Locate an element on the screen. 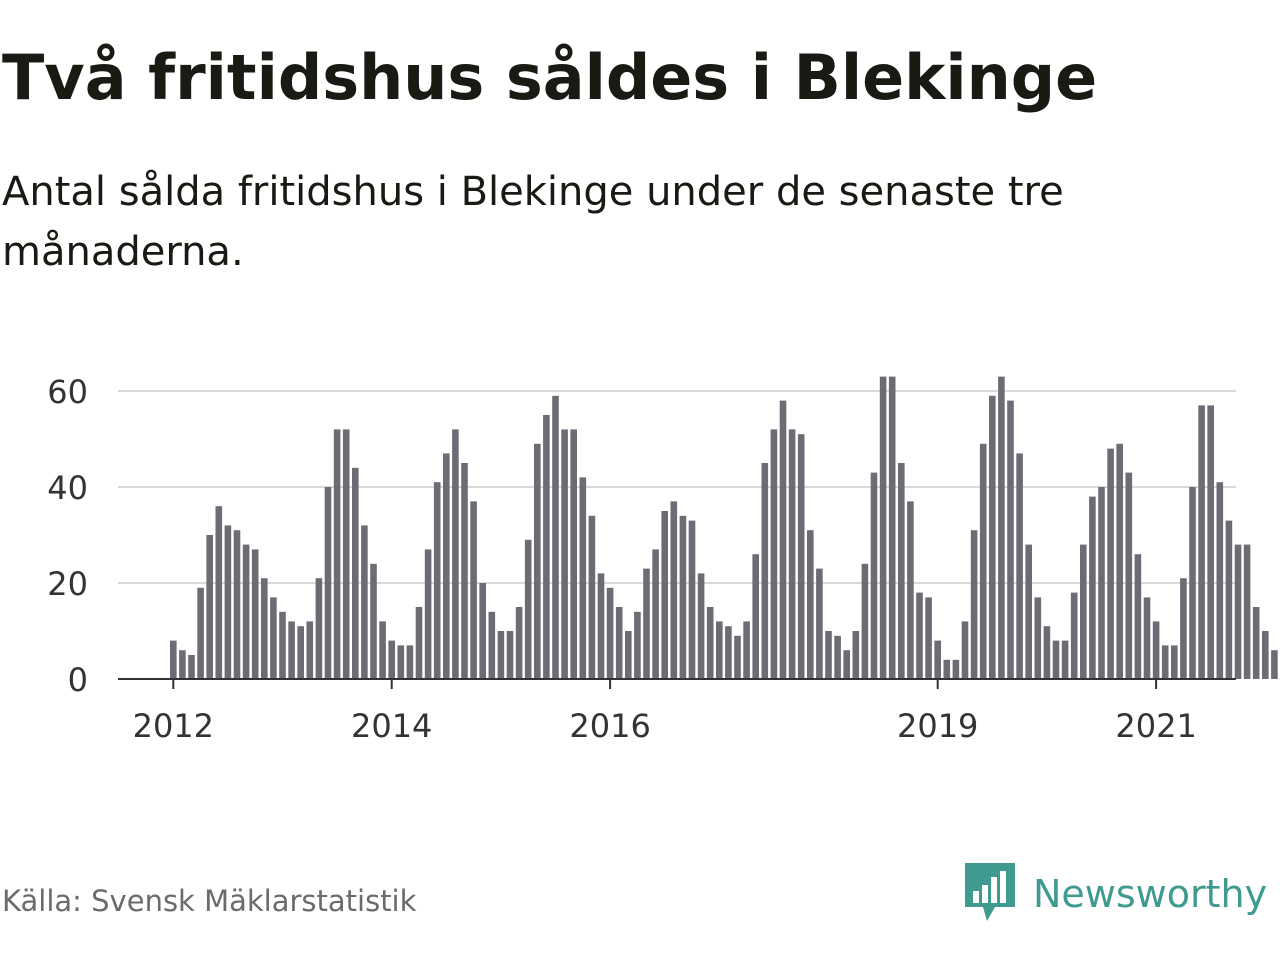  y-tick-label: 40 is located at coordinates (67, 488).